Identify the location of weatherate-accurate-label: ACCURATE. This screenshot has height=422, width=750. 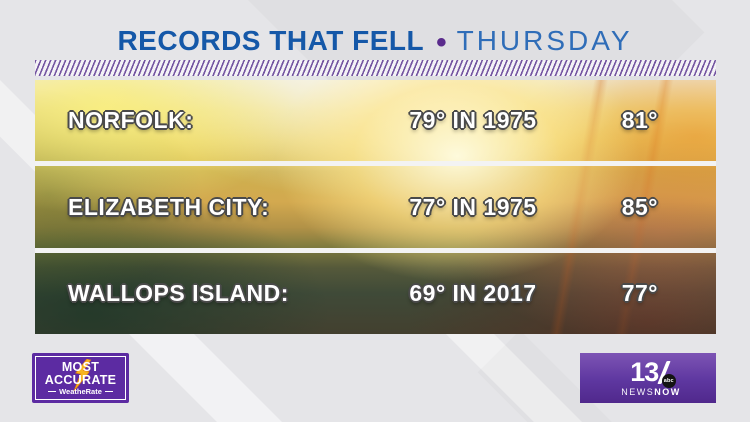
(80, 379).